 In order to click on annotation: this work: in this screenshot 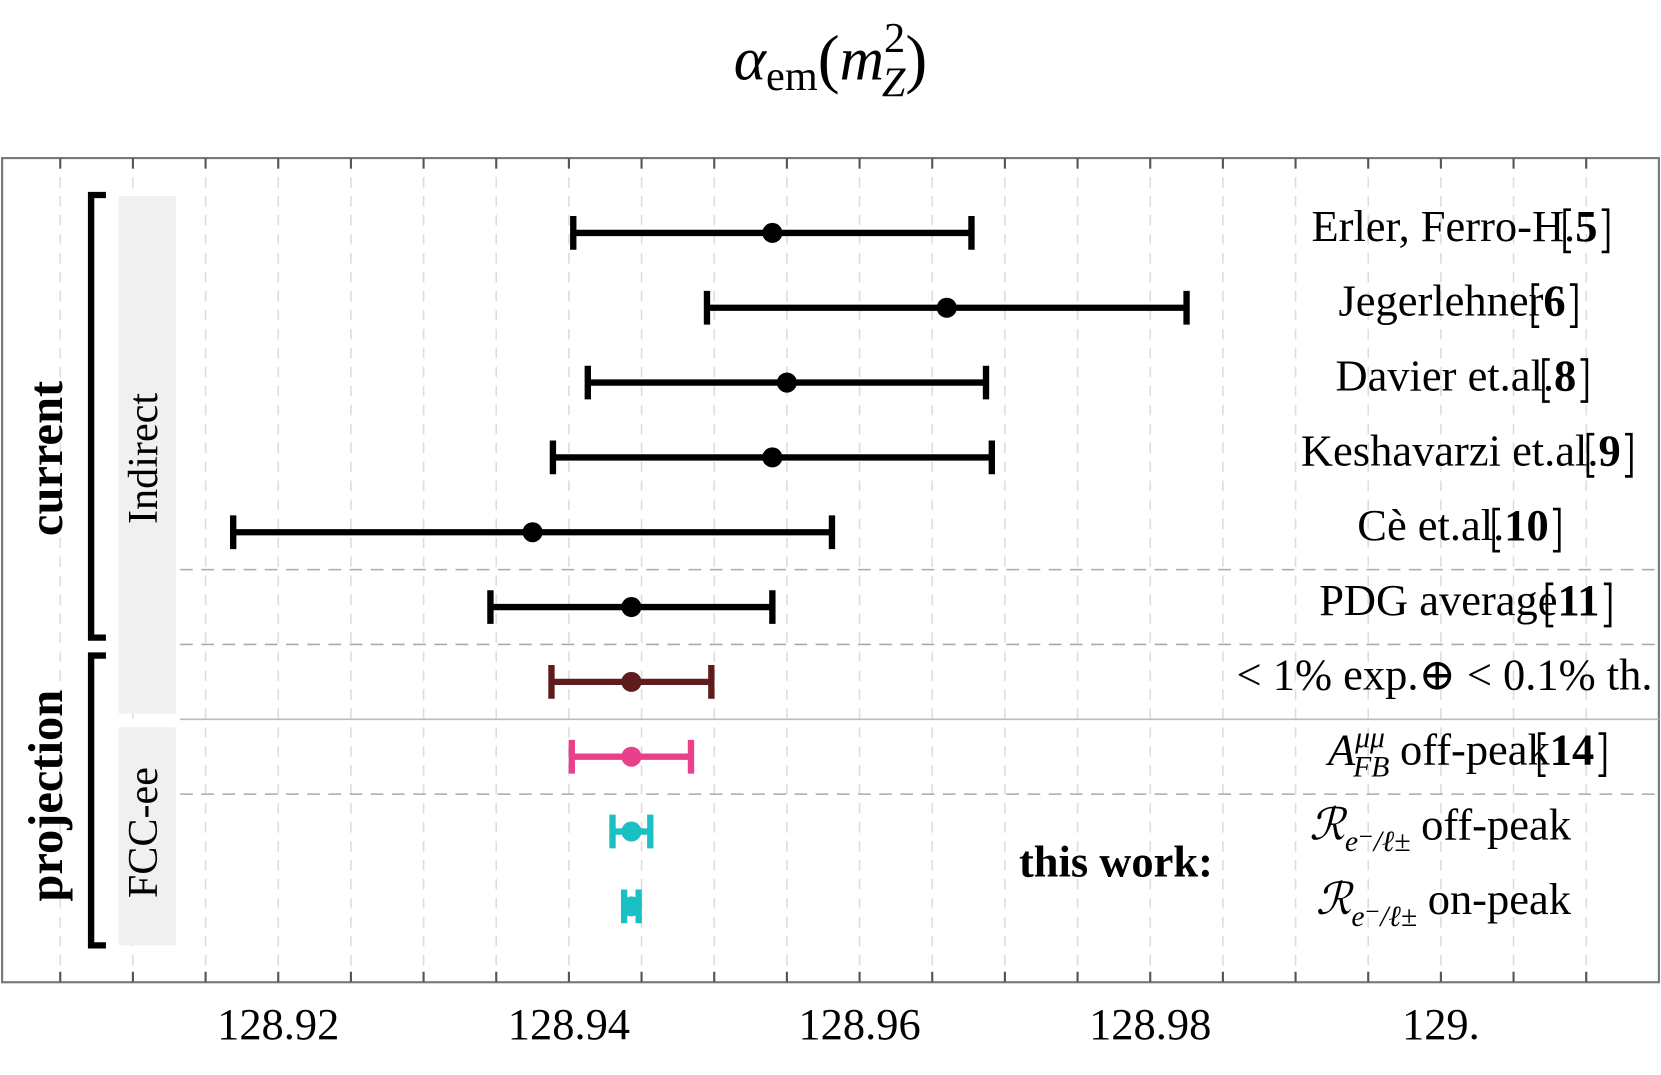, I will do `click(1116, 862)`.